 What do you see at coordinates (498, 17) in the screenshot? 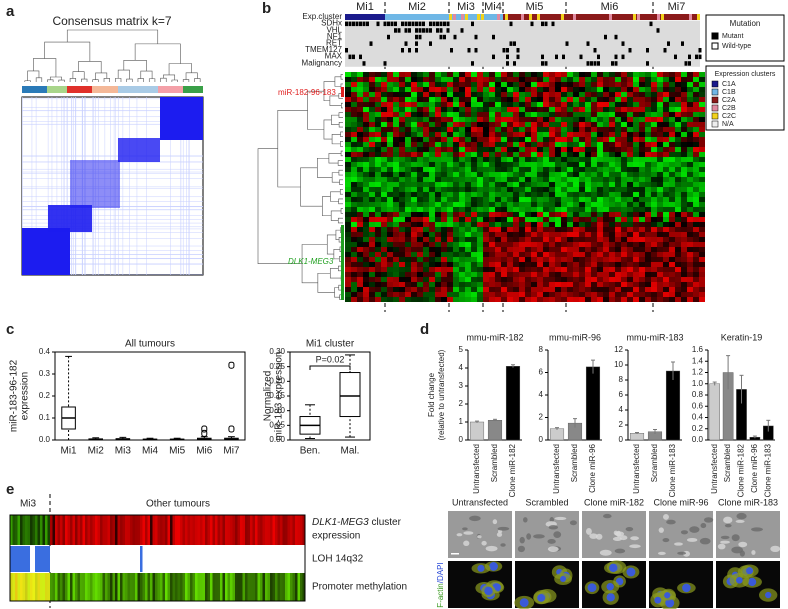
I see `exp-cluster-bar` at bounding box center [498, 17].